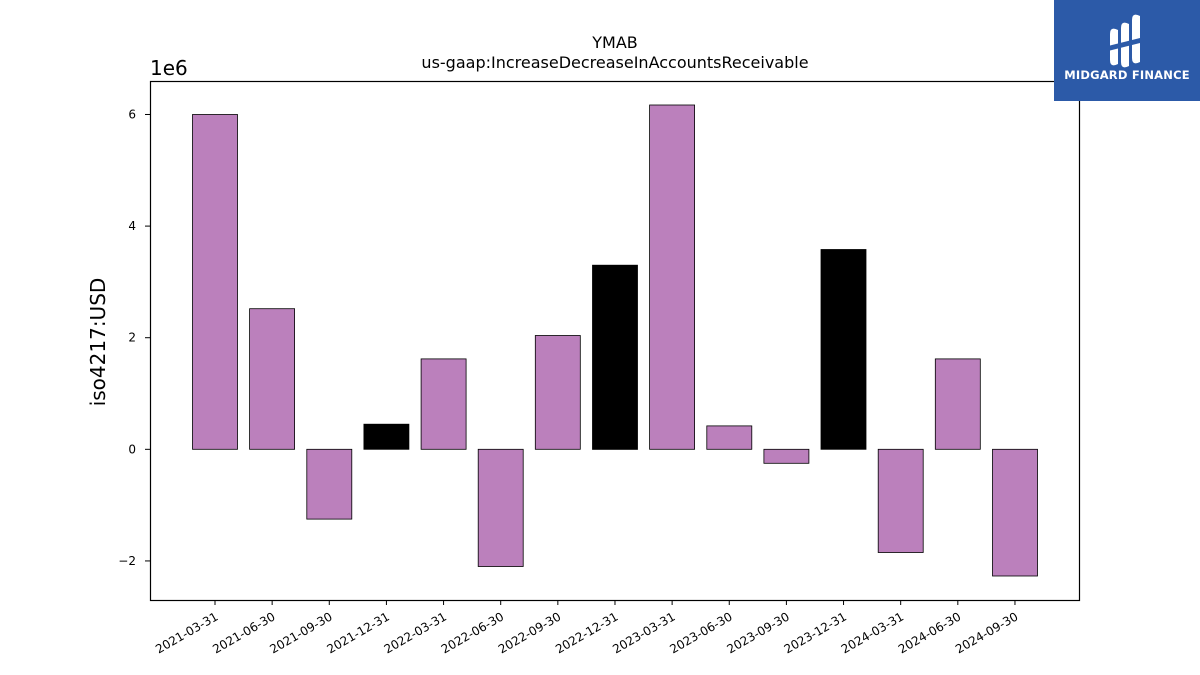 The height and width of the screenshot is (675, 1200). I want to click on logo-text: MIDGARD FINANCE, so click(1127, 75).